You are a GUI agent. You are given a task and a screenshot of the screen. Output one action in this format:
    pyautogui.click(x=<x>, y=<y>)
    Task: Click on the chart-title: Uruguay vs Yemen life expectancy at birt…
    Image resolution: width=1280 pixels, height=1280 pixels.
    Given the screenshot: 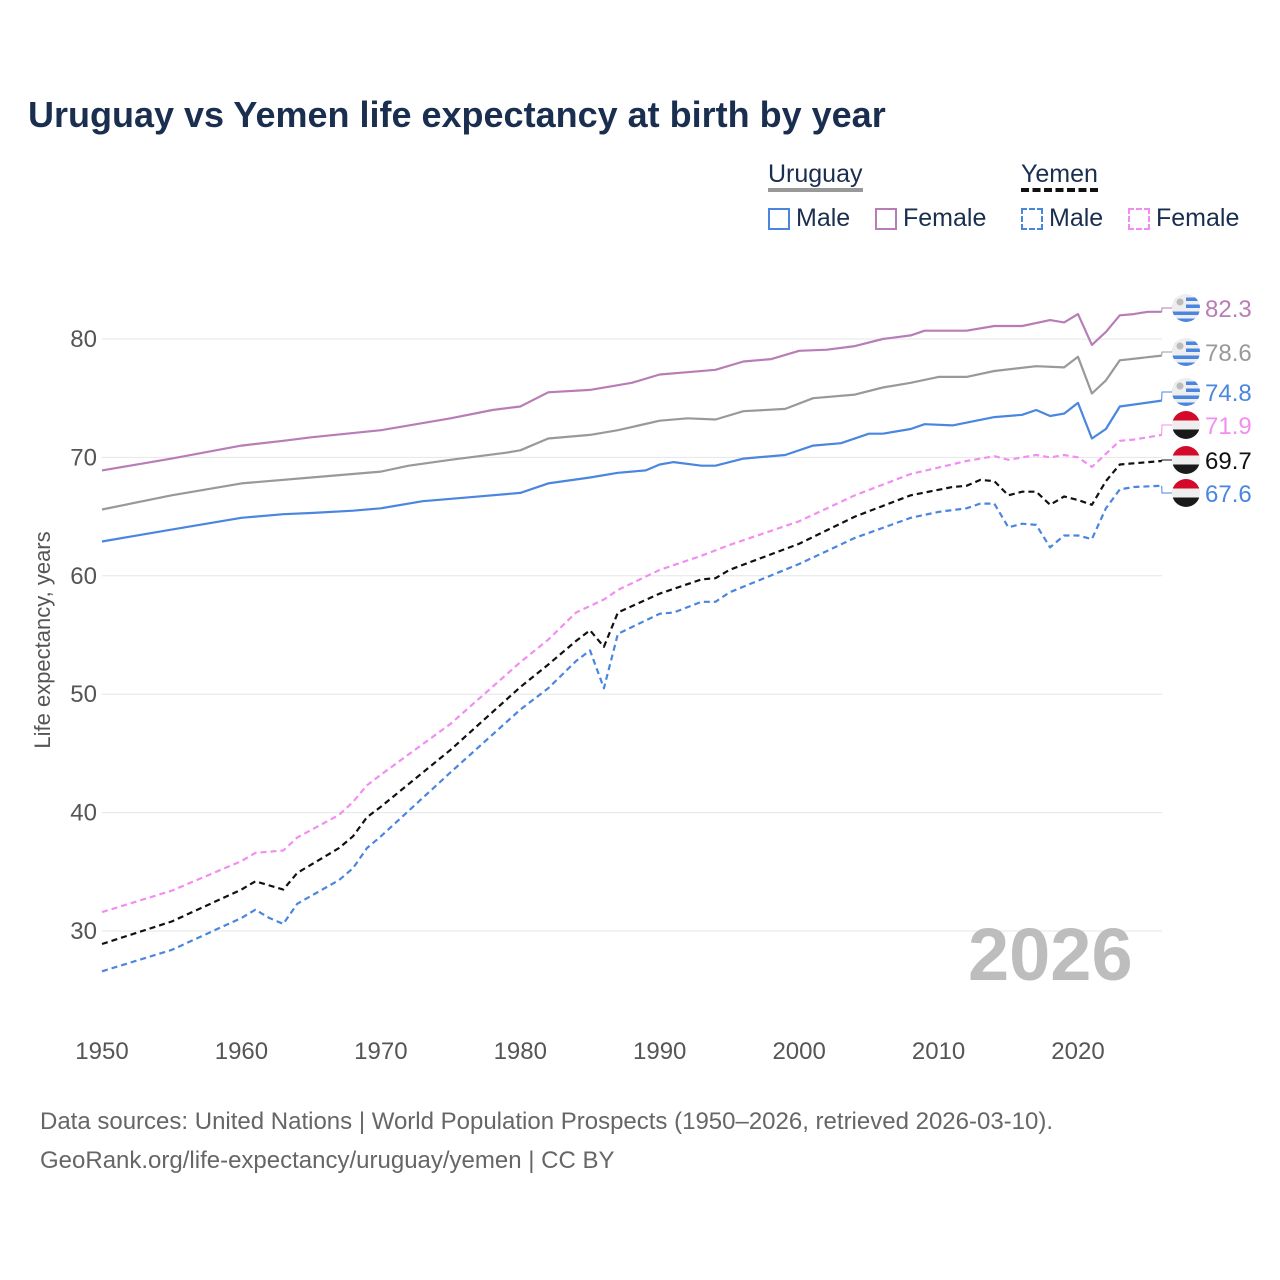 What is the action you would take?
    pyautogui.click(x=457, y=114)
    